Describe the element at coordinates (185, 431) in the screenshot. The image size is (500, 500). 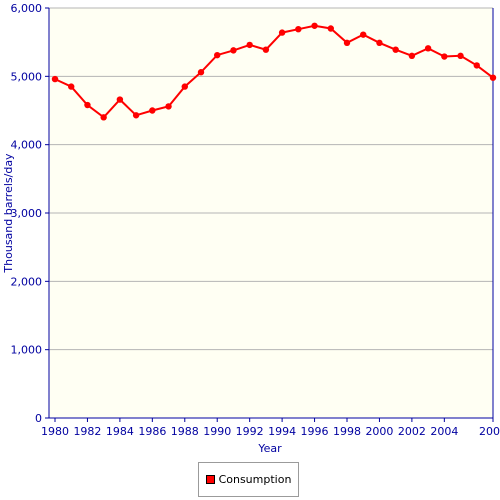
I see `x-tick-label: 1988` at that location.